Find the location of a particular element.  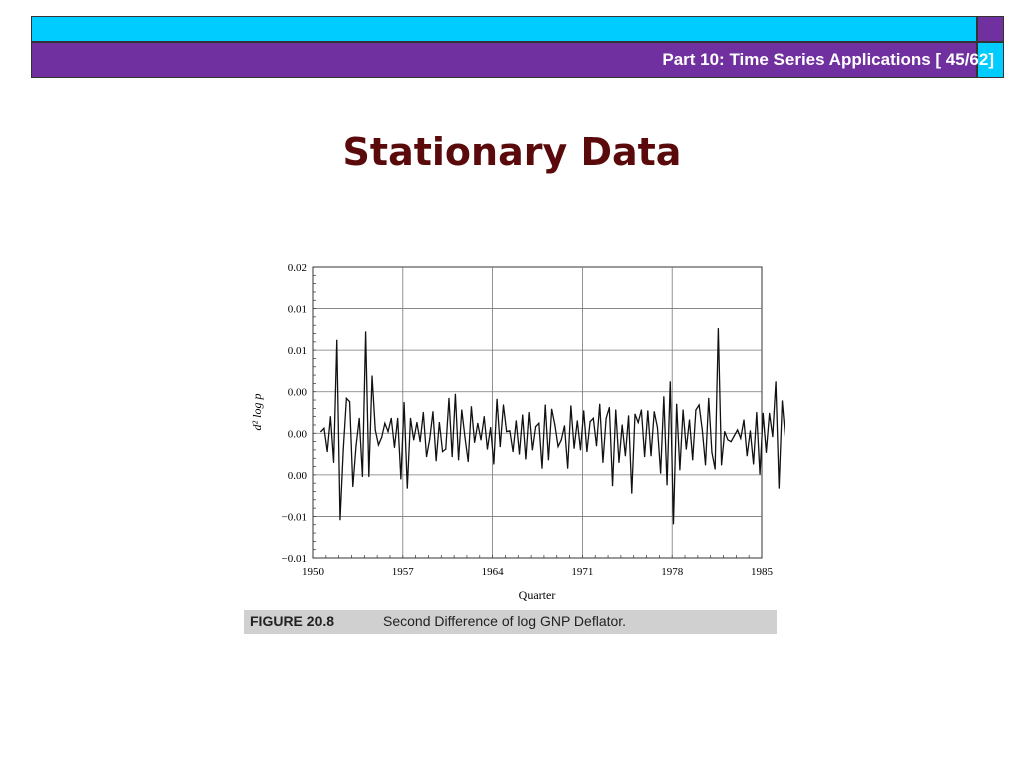

x-tick-label: 1950 is located at coordinates (313, 572).